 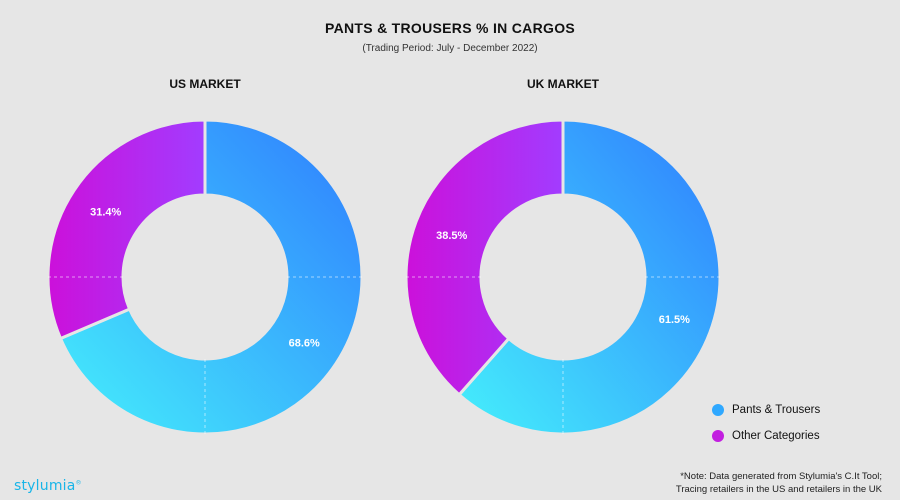 I want to click on legend-swatch-pants, so click(x=718, y=410).